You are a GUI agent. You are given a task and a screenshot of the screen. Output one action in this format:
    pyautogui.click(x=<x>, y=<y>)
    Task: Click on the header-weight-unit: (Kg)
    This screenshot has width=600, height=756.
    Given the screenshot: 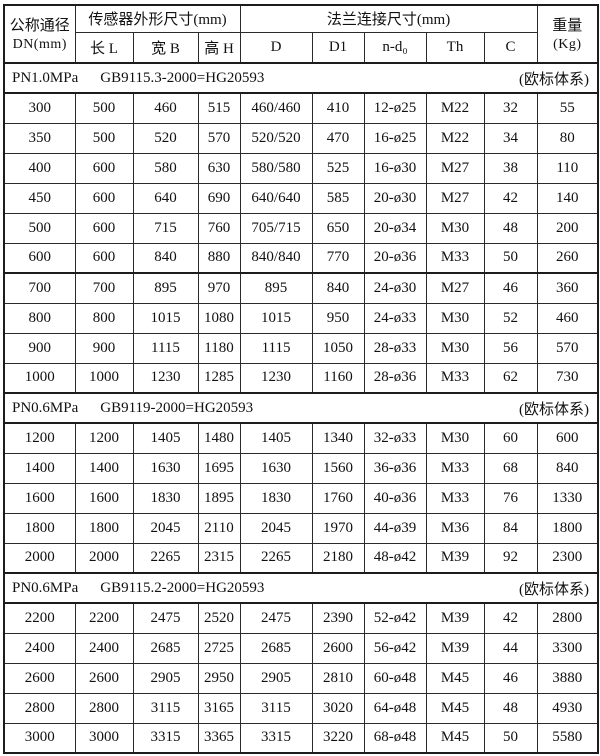 What is the action you would take?
    pyautogui.click(x=567, y=44)
    